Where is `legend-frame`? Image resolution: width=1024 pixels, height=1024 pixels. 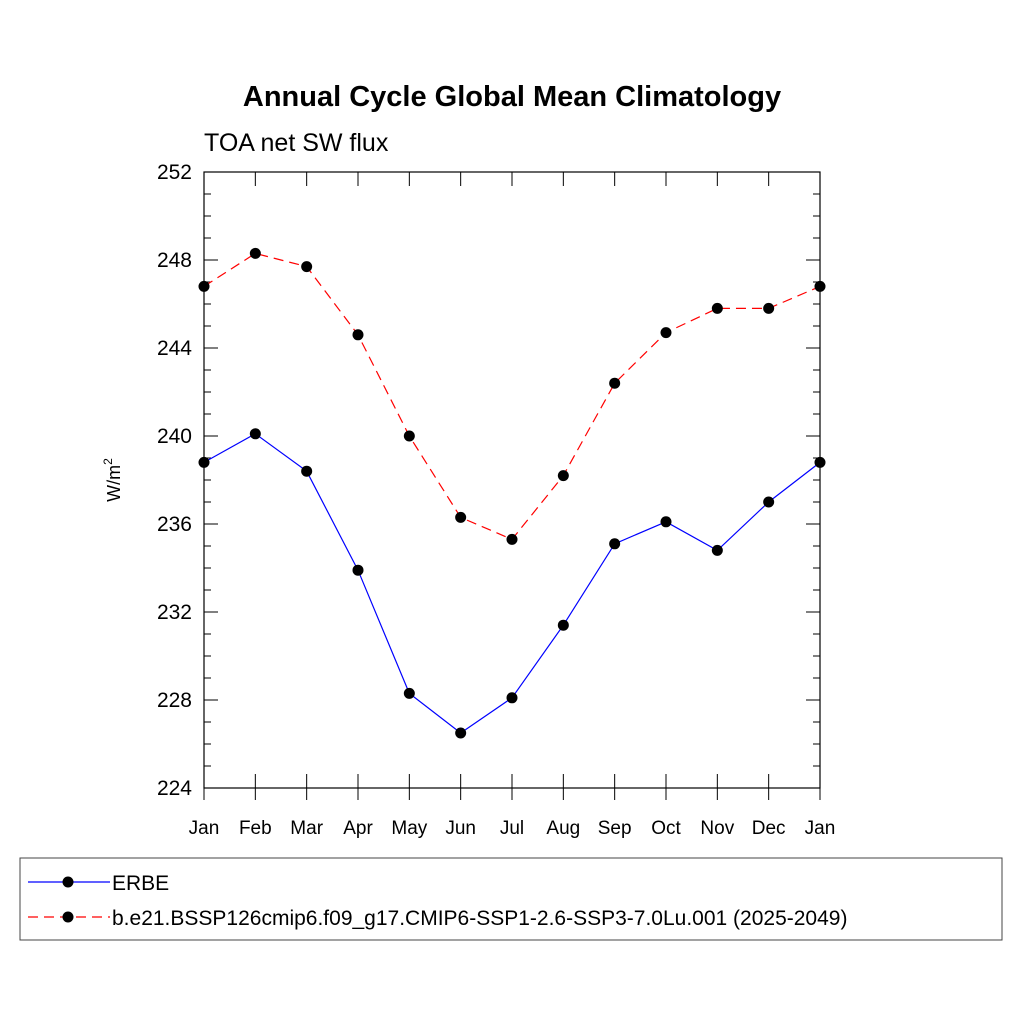 legend-frame is located at coordinates (511, 899).